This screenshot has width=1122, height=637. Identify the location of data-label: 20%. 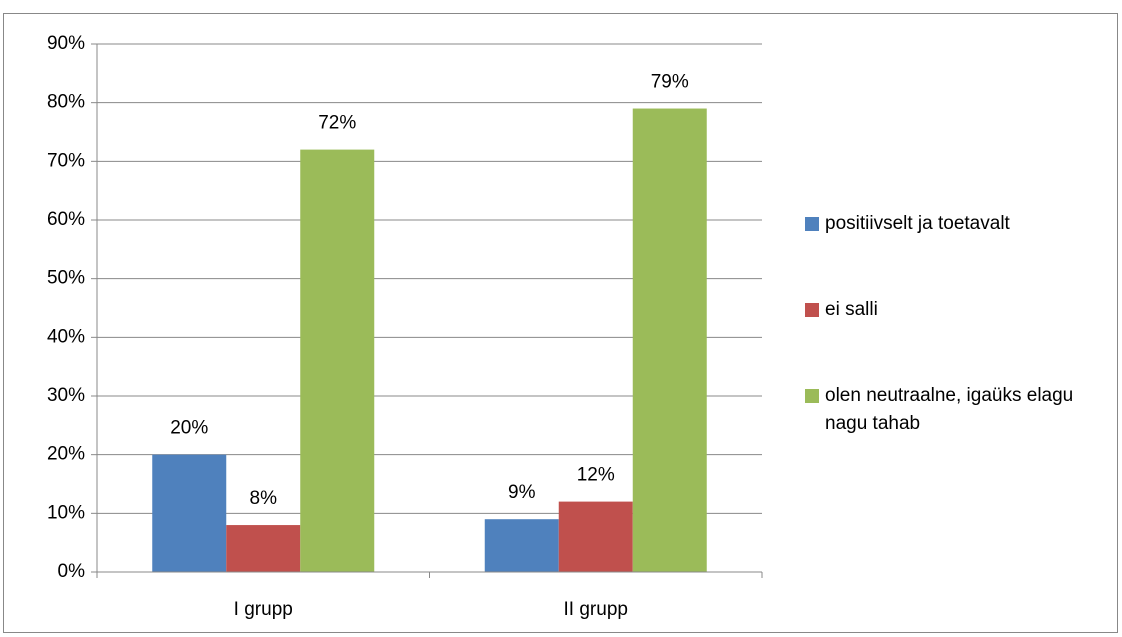
(189, 428).